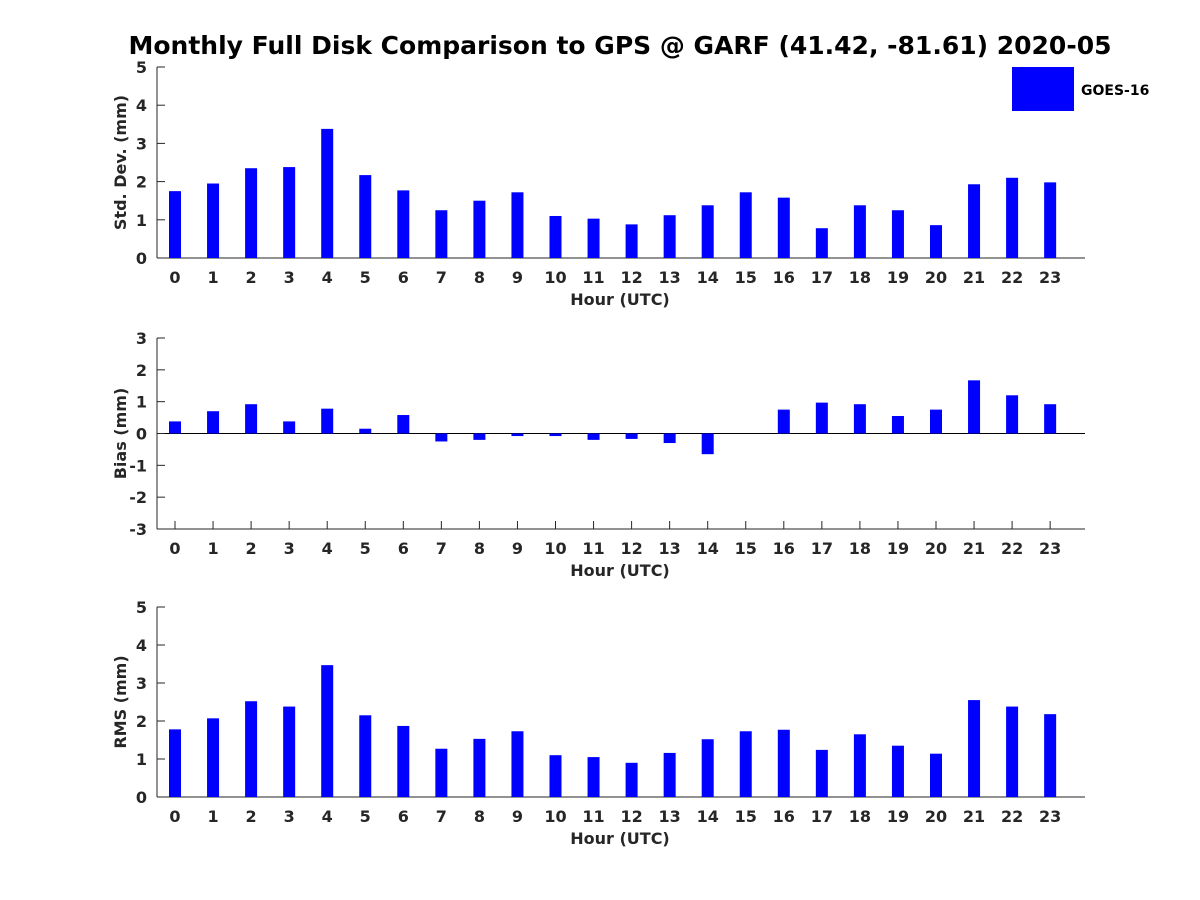 The height and width of the screenshot is (900, 1200). I want to click on y-tick-label: 1, so click(141, 759).